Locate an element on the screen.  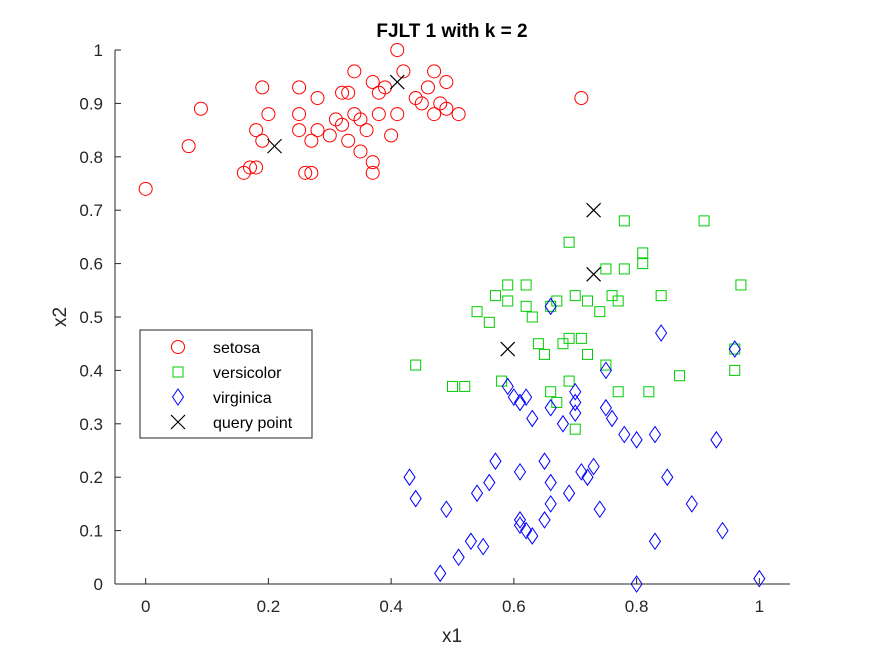
y-axis-title: x2 is located at coordinates (60, 317).